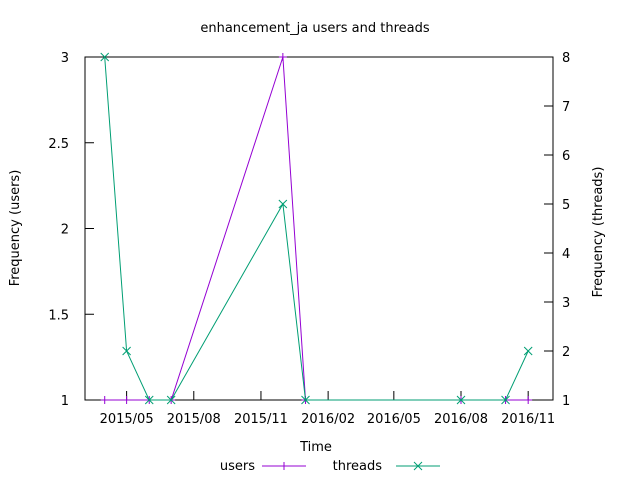  I want to click on chart-title: enhancement_ja users and threads, so click(314, 28).